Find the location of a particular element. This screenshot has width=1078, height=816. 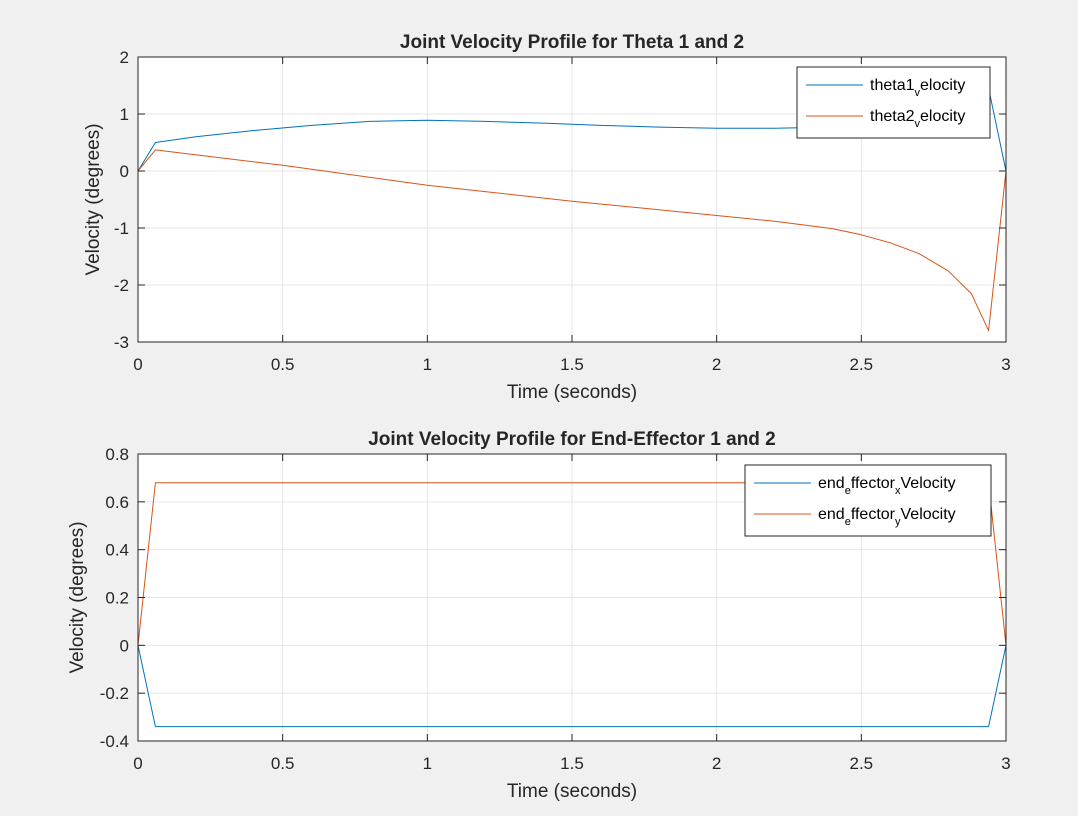

legend-subscript: x is located at coordinates (898, 491).